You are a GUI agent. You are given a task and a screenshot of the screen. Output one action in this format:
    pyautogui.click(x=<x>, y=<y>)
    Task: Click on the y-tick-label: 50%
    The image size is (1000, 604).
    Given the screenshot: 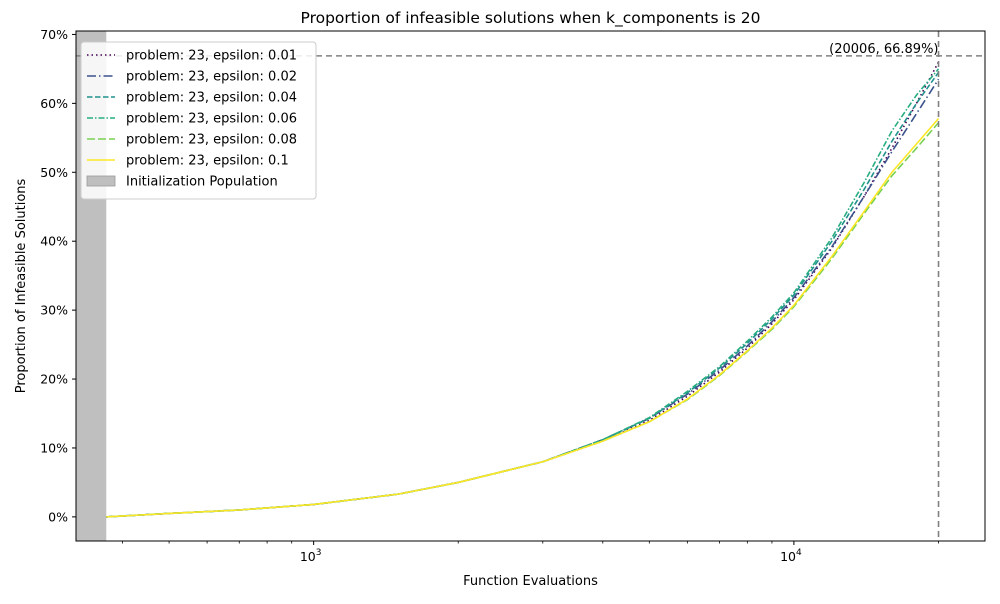 What is the action you would take?
    pyautogui.click(x=54, y=172)
    